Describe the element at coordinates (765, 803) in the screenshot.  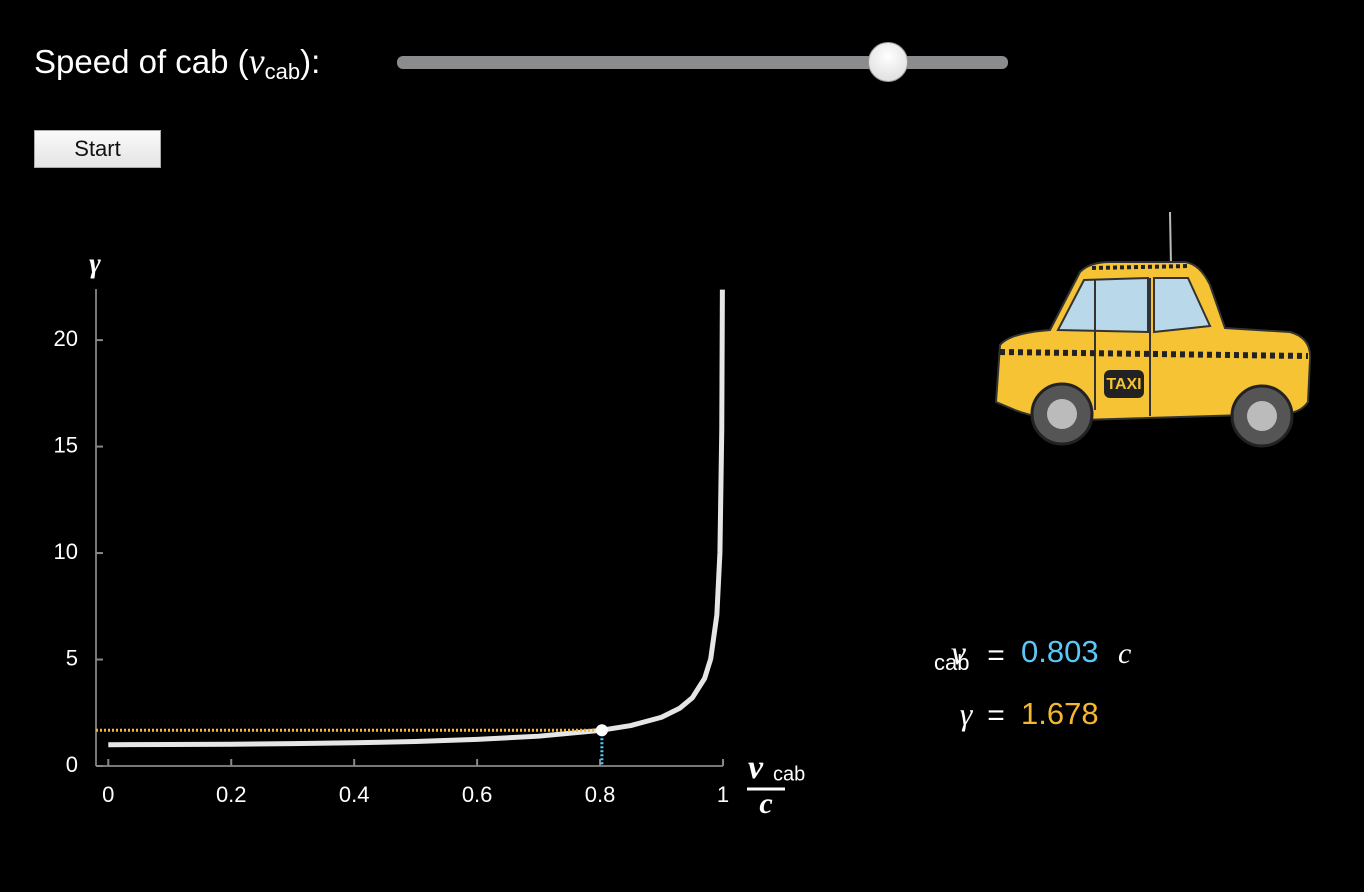
I see `x-axis-label-denominator: c` at that location.